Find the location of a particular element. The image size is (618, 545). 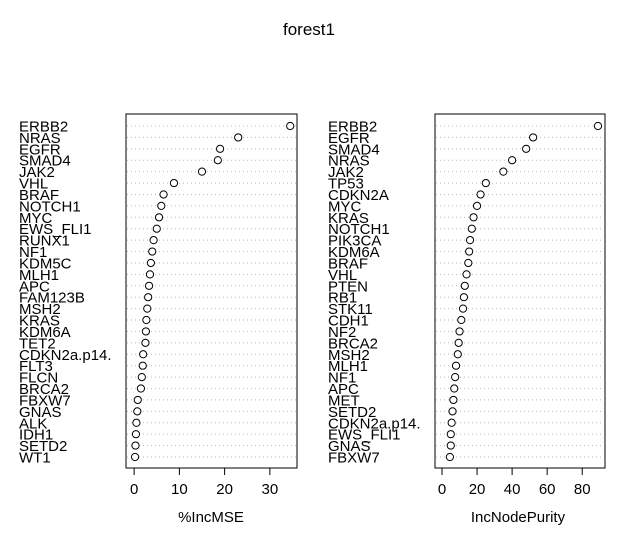

incnodepurity-point-kras is located at coordinates (473, 217).